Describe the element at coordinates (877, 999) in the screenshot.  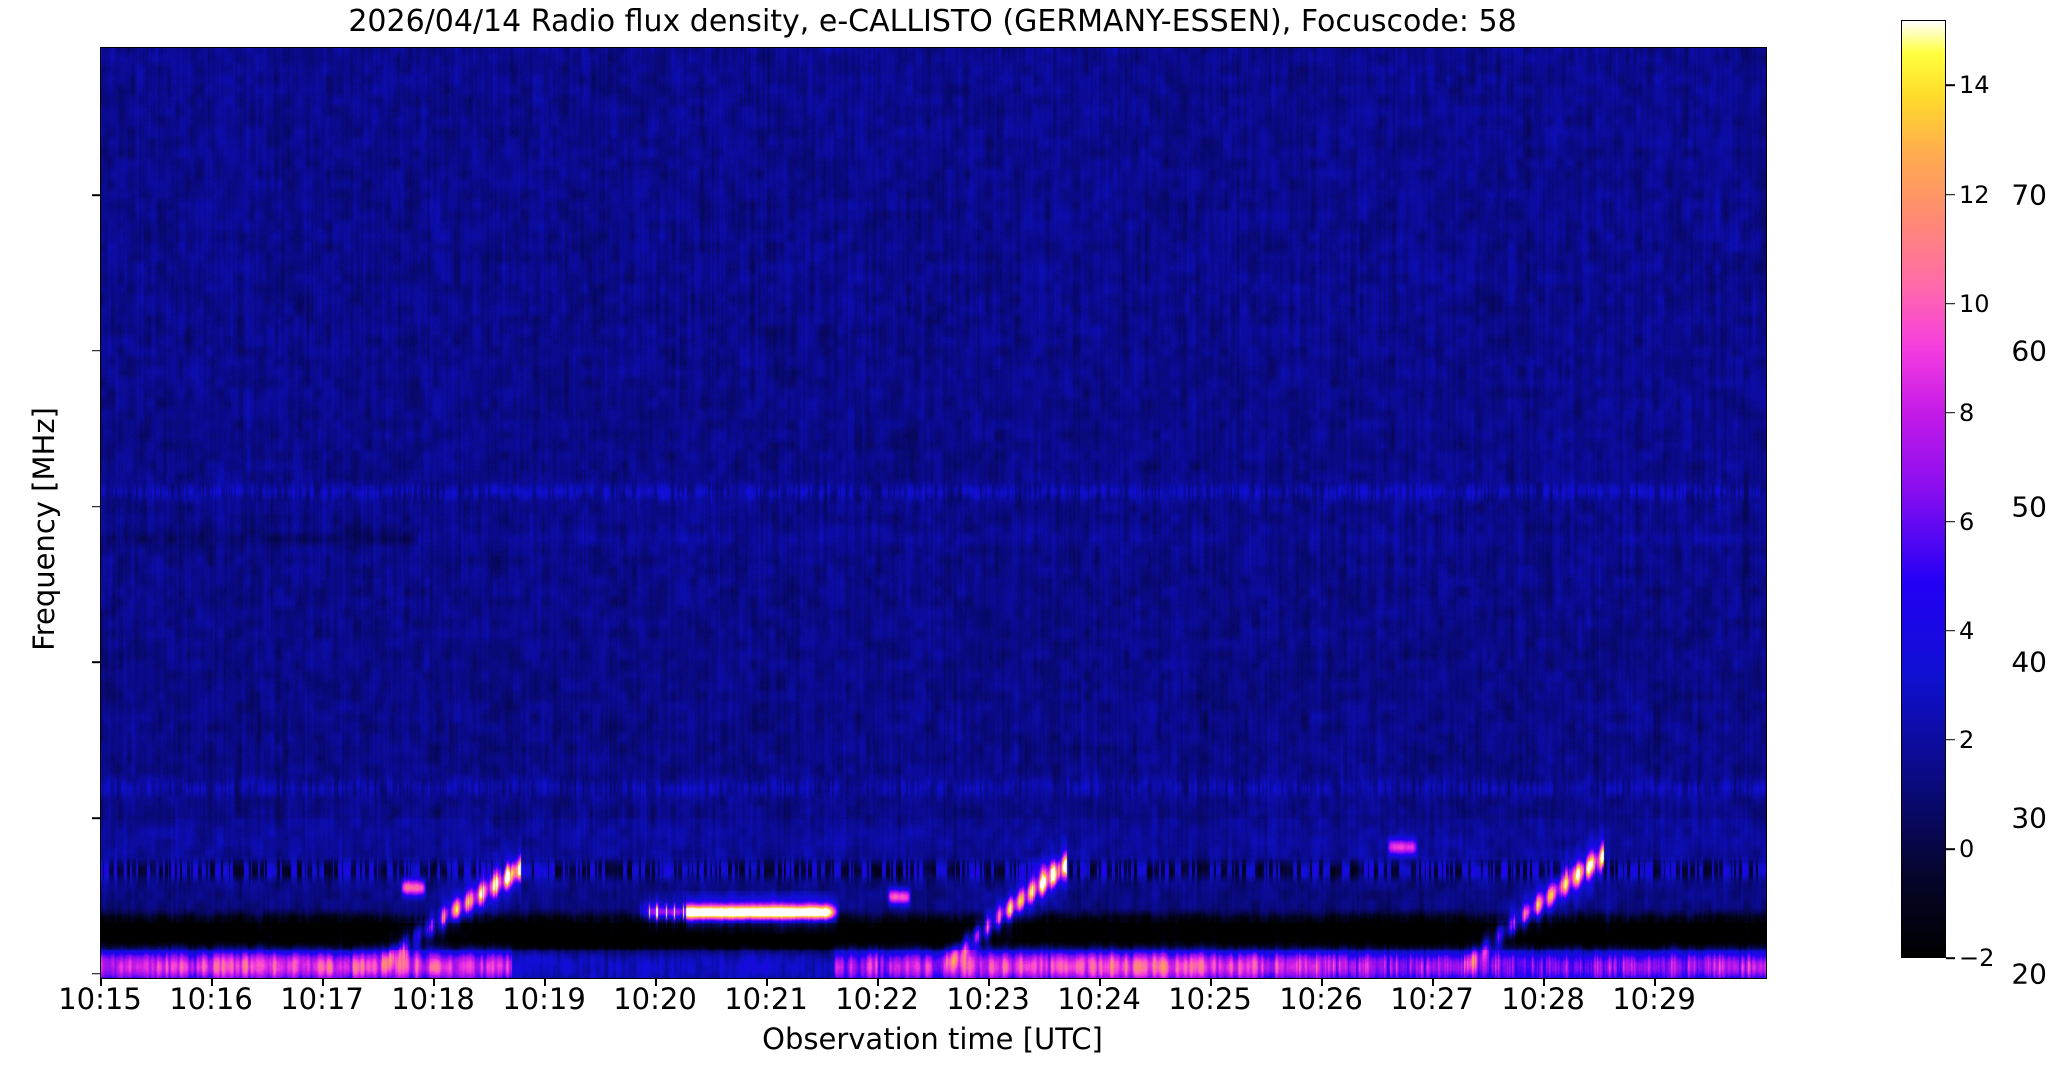
I see `x-tick-label: 10:22` at that location.